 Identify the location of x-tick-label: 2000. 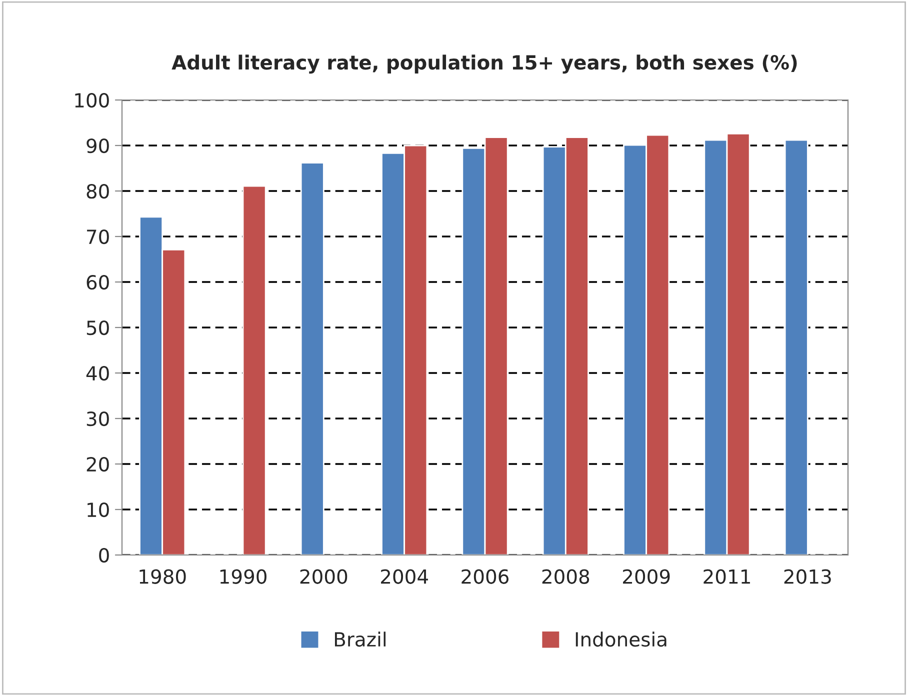
(324, 576).